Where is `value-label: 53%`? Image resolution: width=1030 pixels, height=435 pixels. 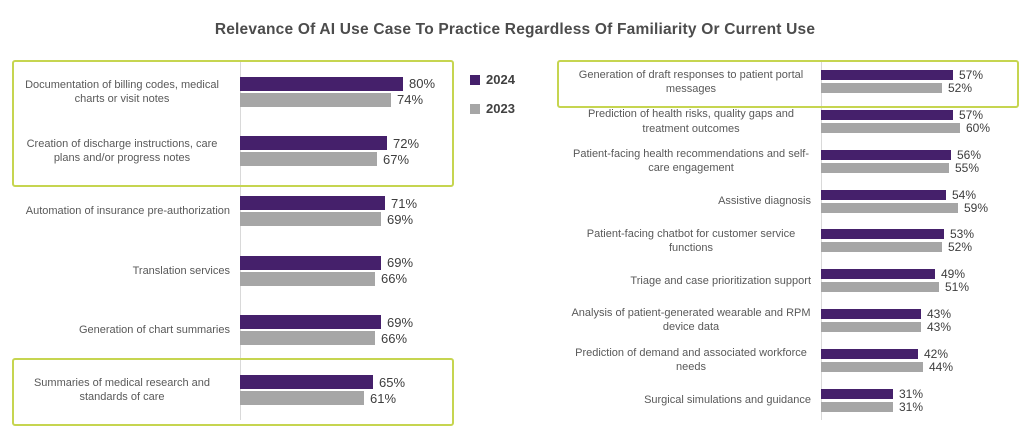
value-label: 53% is located at coordinates (962, 234).